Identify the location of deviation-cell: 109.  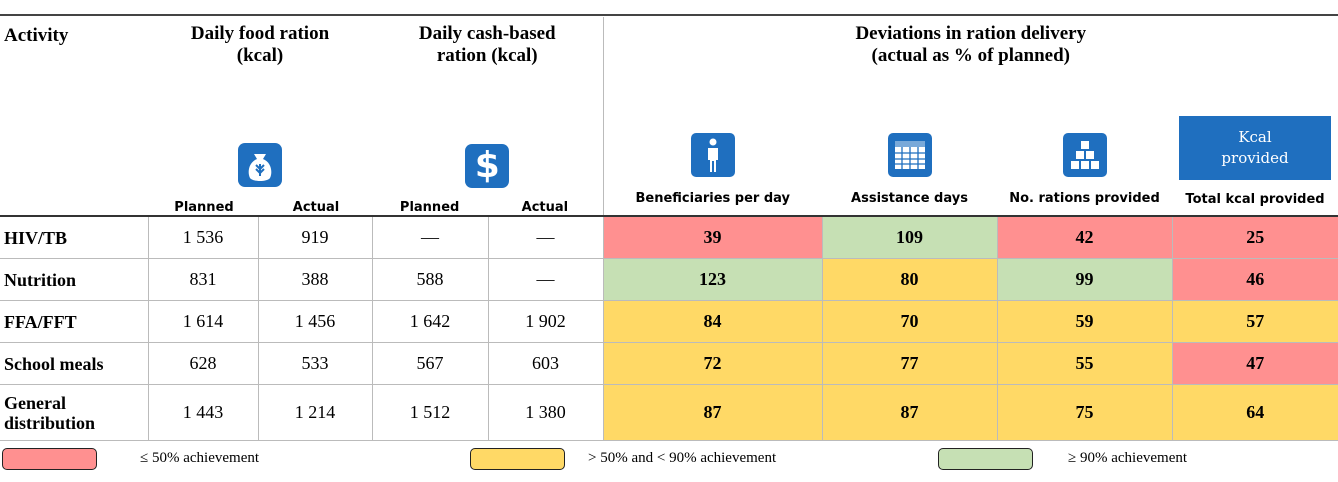
(910, 237).